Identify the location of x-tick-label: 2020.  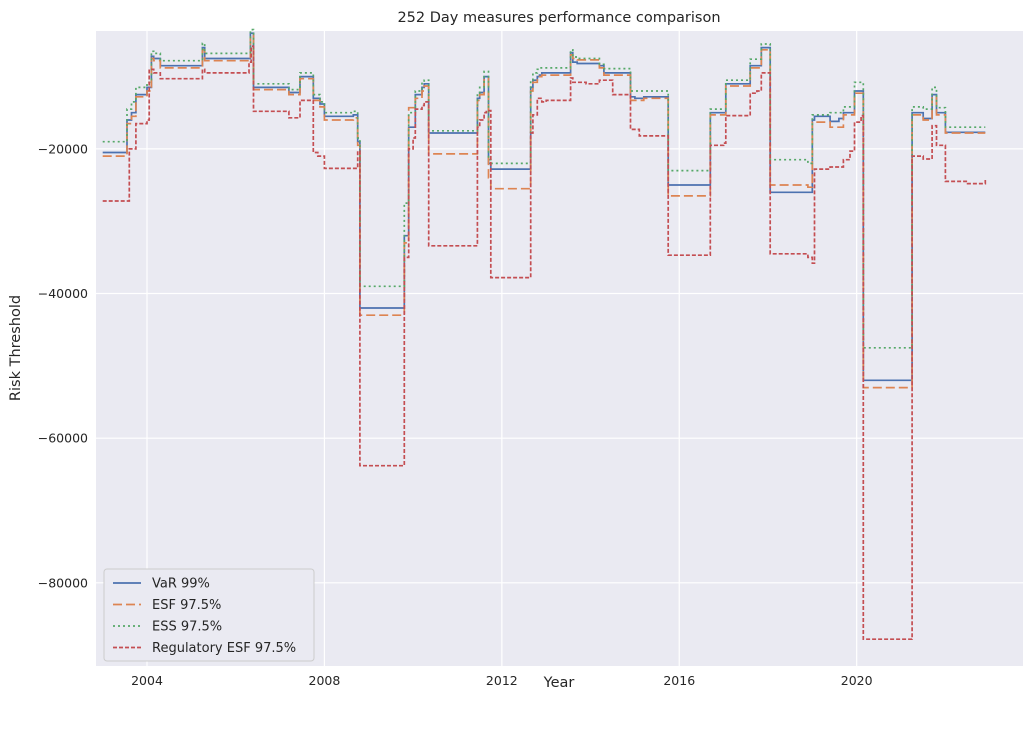
(857, 680).